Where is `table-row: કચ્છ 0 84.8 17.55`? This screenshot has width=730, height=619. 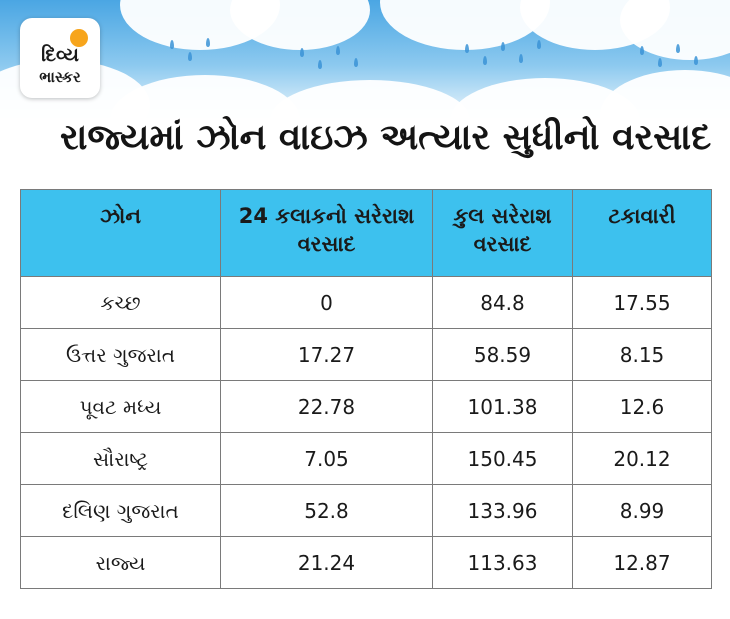 table-row: કચ્છ 0 84.8 17.55 is located at coordinates (366, 302).